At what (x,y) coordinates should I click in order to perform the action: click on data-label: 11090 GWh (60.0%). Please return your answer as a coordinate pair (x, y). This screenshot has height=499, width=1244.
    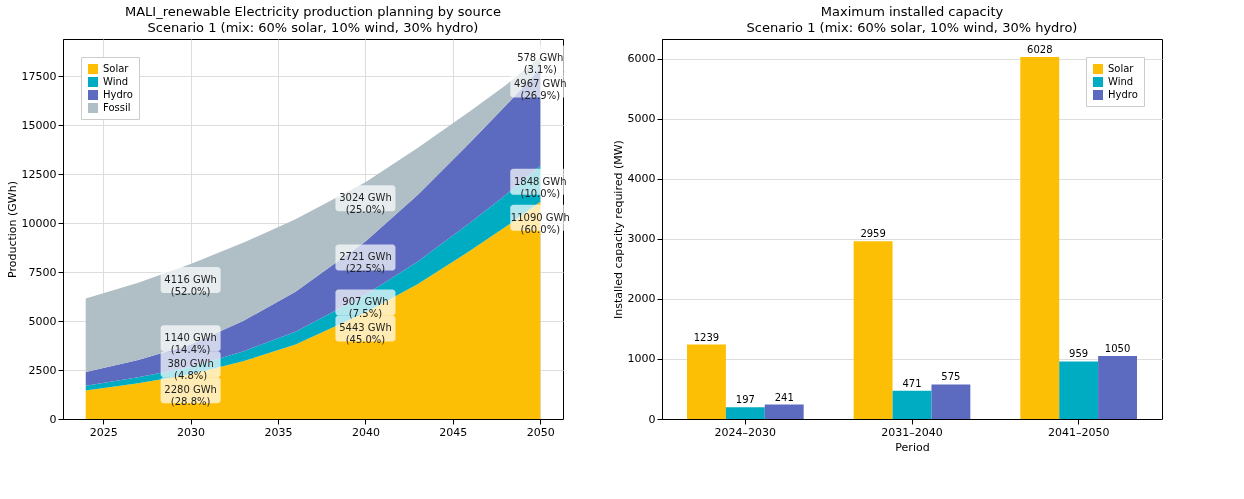
    Looking at the image, I should click on (540, 223).